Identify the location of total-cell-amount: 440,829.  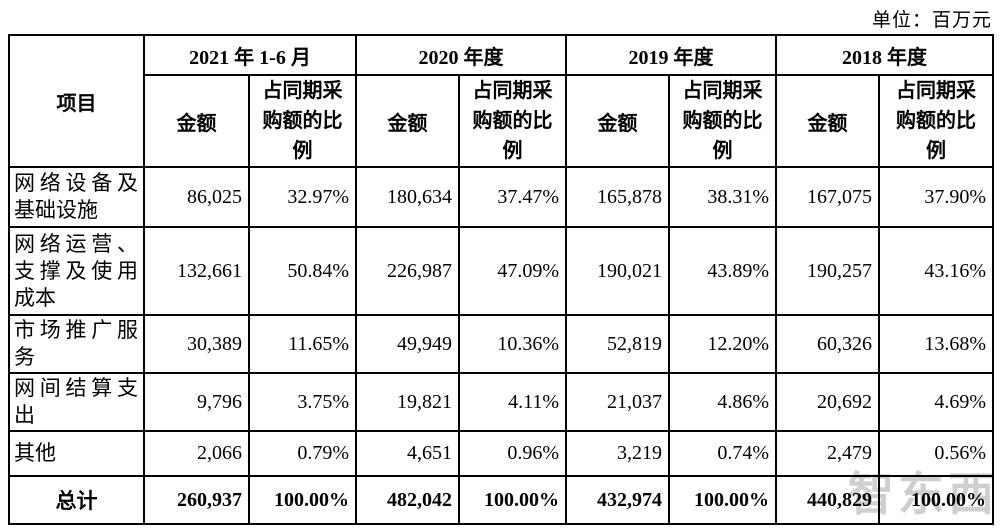
(828, 500).